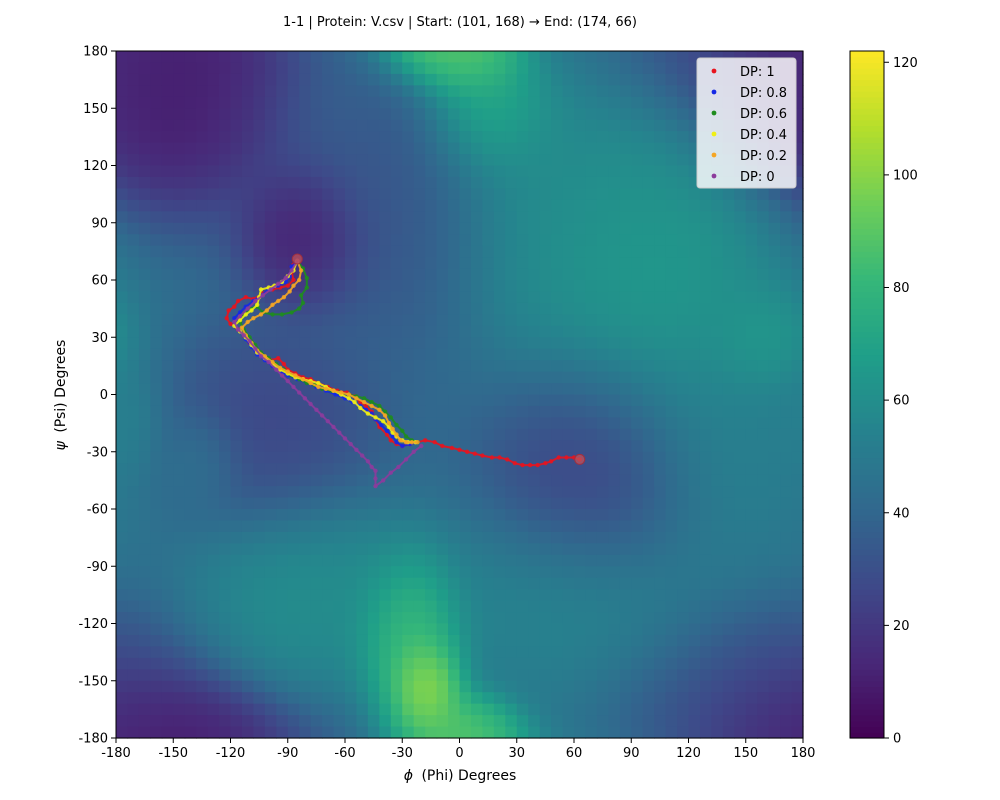 The image size is (1000, 800). Describe the element at coordinates (97, 510) in the screenshot. I see `y-tick-label: -60` at that location.